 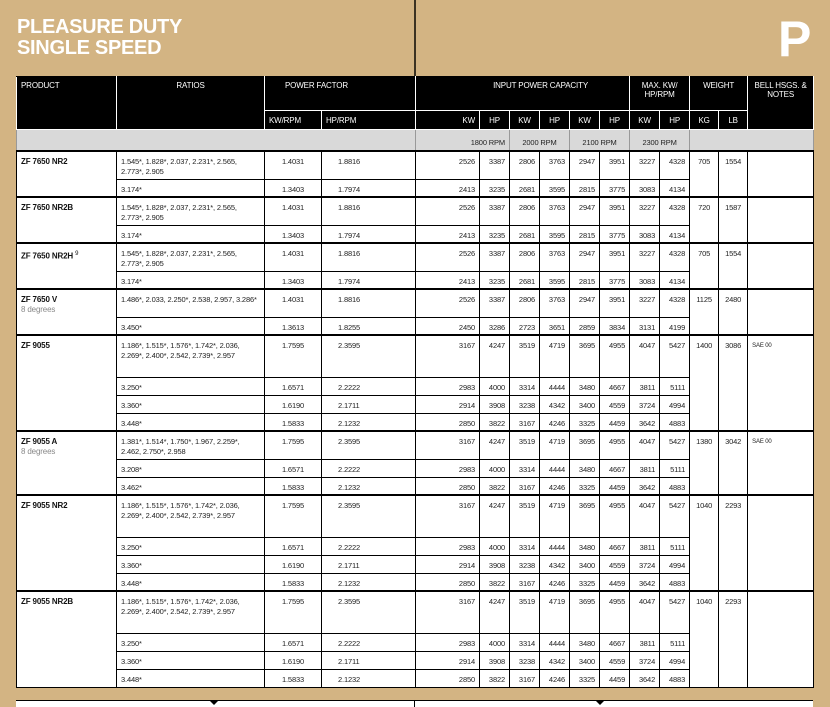 I want to click on hp-rpm-cell: 2.1711, so click(x=368, y=404).